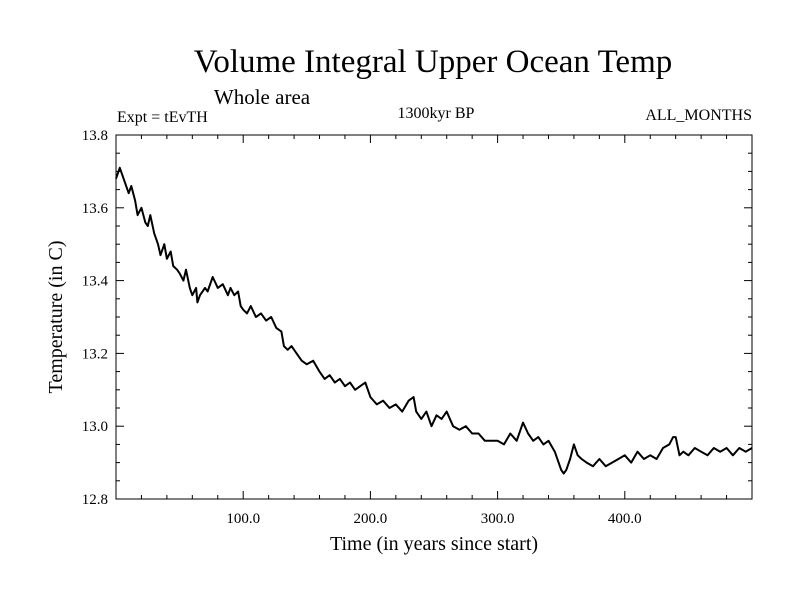  Describe the element at coordinates (243, 519) in the screenshot. I see `x-tick-label: 100.0` at that location.